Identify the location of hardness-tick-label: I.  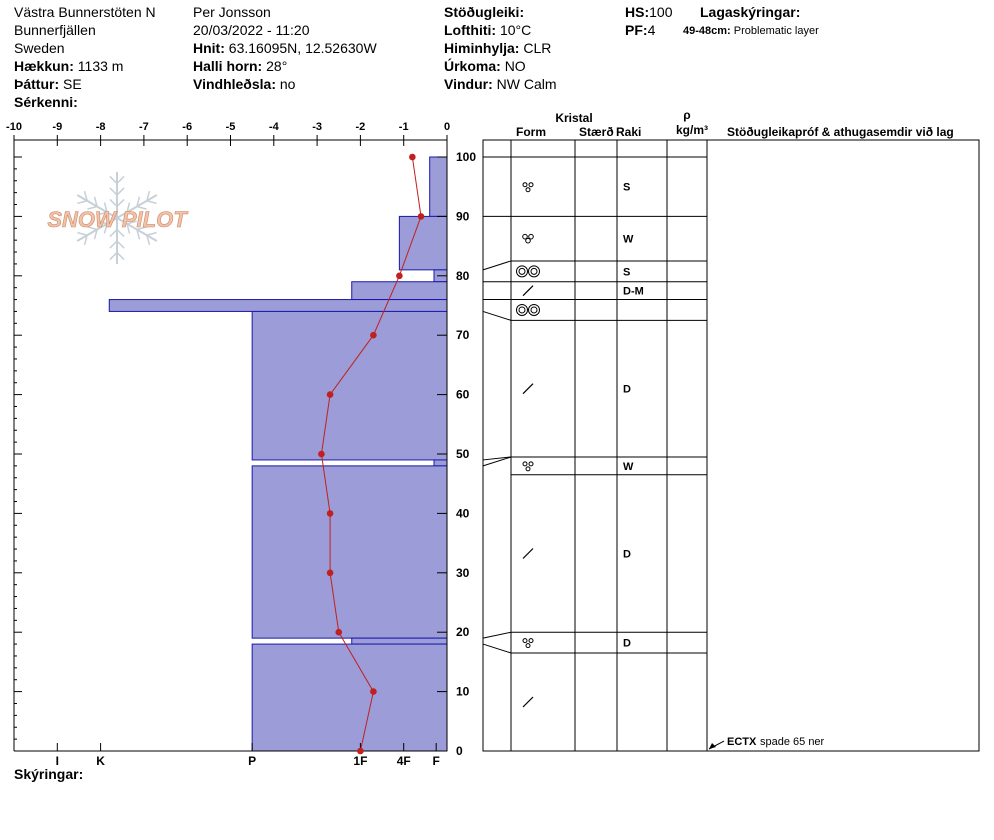
(57, 761).